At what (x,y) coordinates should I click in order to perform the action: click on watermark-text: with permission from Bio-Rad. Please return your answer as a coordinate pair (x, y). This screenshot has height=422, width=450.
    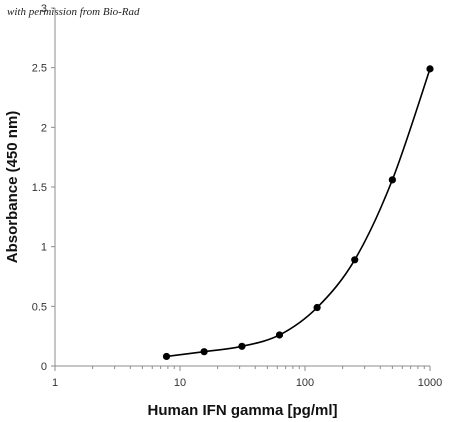
    Looking at the image, I should click on (73, 12).